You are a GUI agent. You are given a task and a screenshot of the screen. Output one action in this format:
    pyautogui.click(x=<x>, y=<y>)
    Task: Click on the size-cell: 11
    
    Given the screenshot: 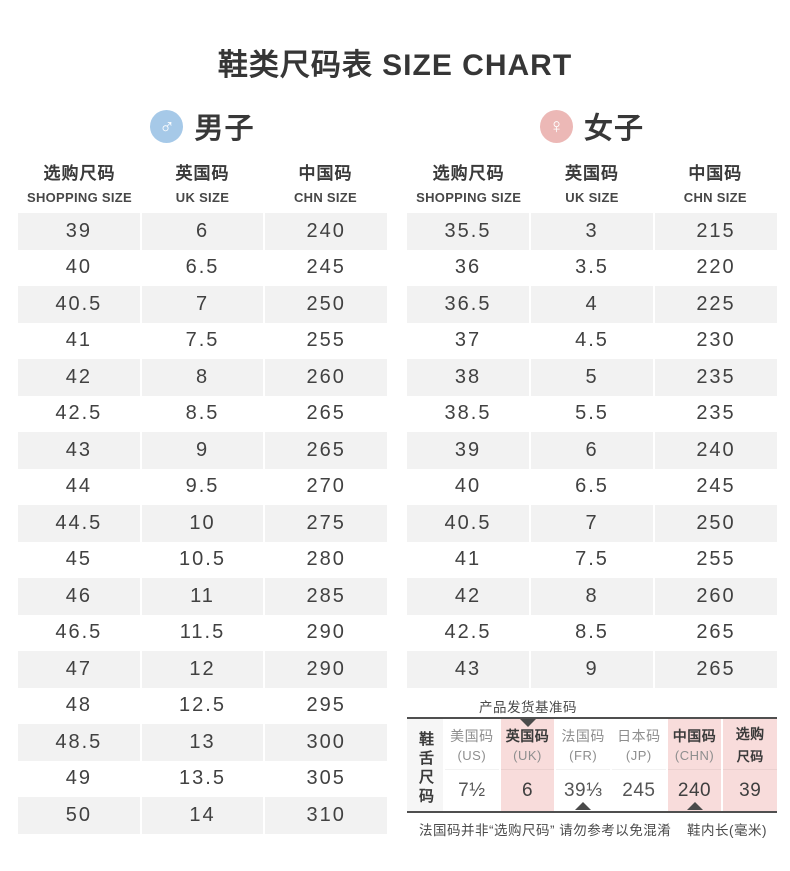 What is the action you would take?
    pyautogui.click(x=201, y=596)
    